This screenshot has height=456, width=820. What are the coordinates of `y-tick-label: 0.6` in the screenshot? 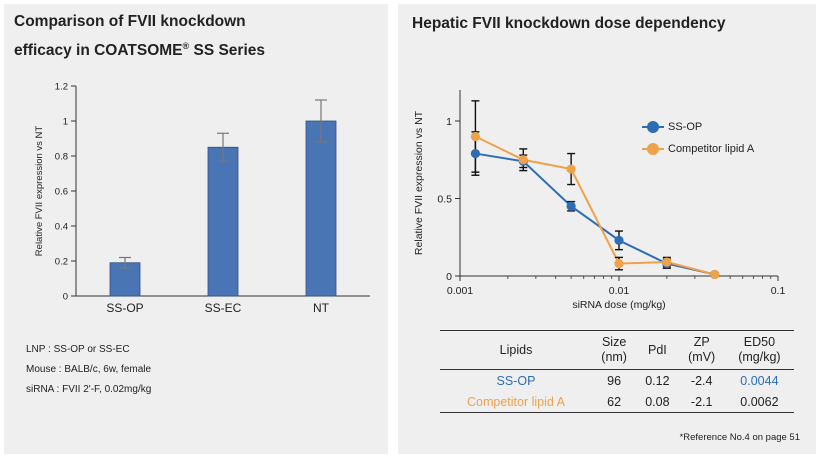 It's located at (61, 192).